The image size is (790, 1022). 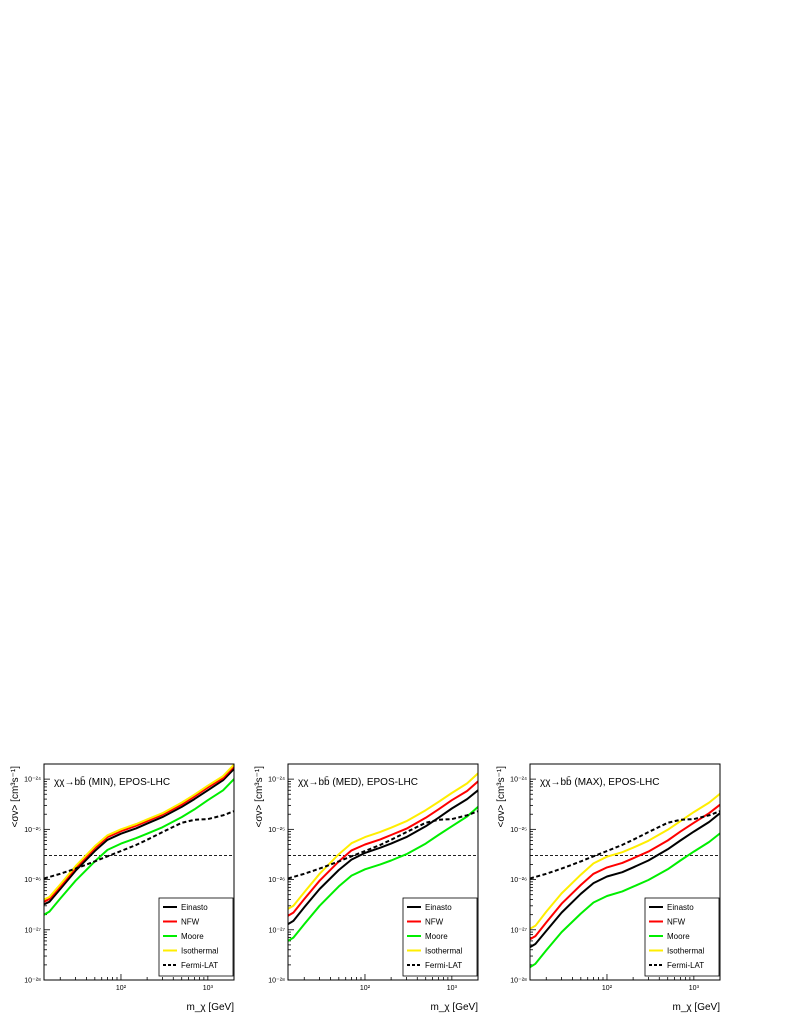 I want to click on chart-title: χχ→bb̄ (MED), EPOS-LHC, so click(x=358, y=781).